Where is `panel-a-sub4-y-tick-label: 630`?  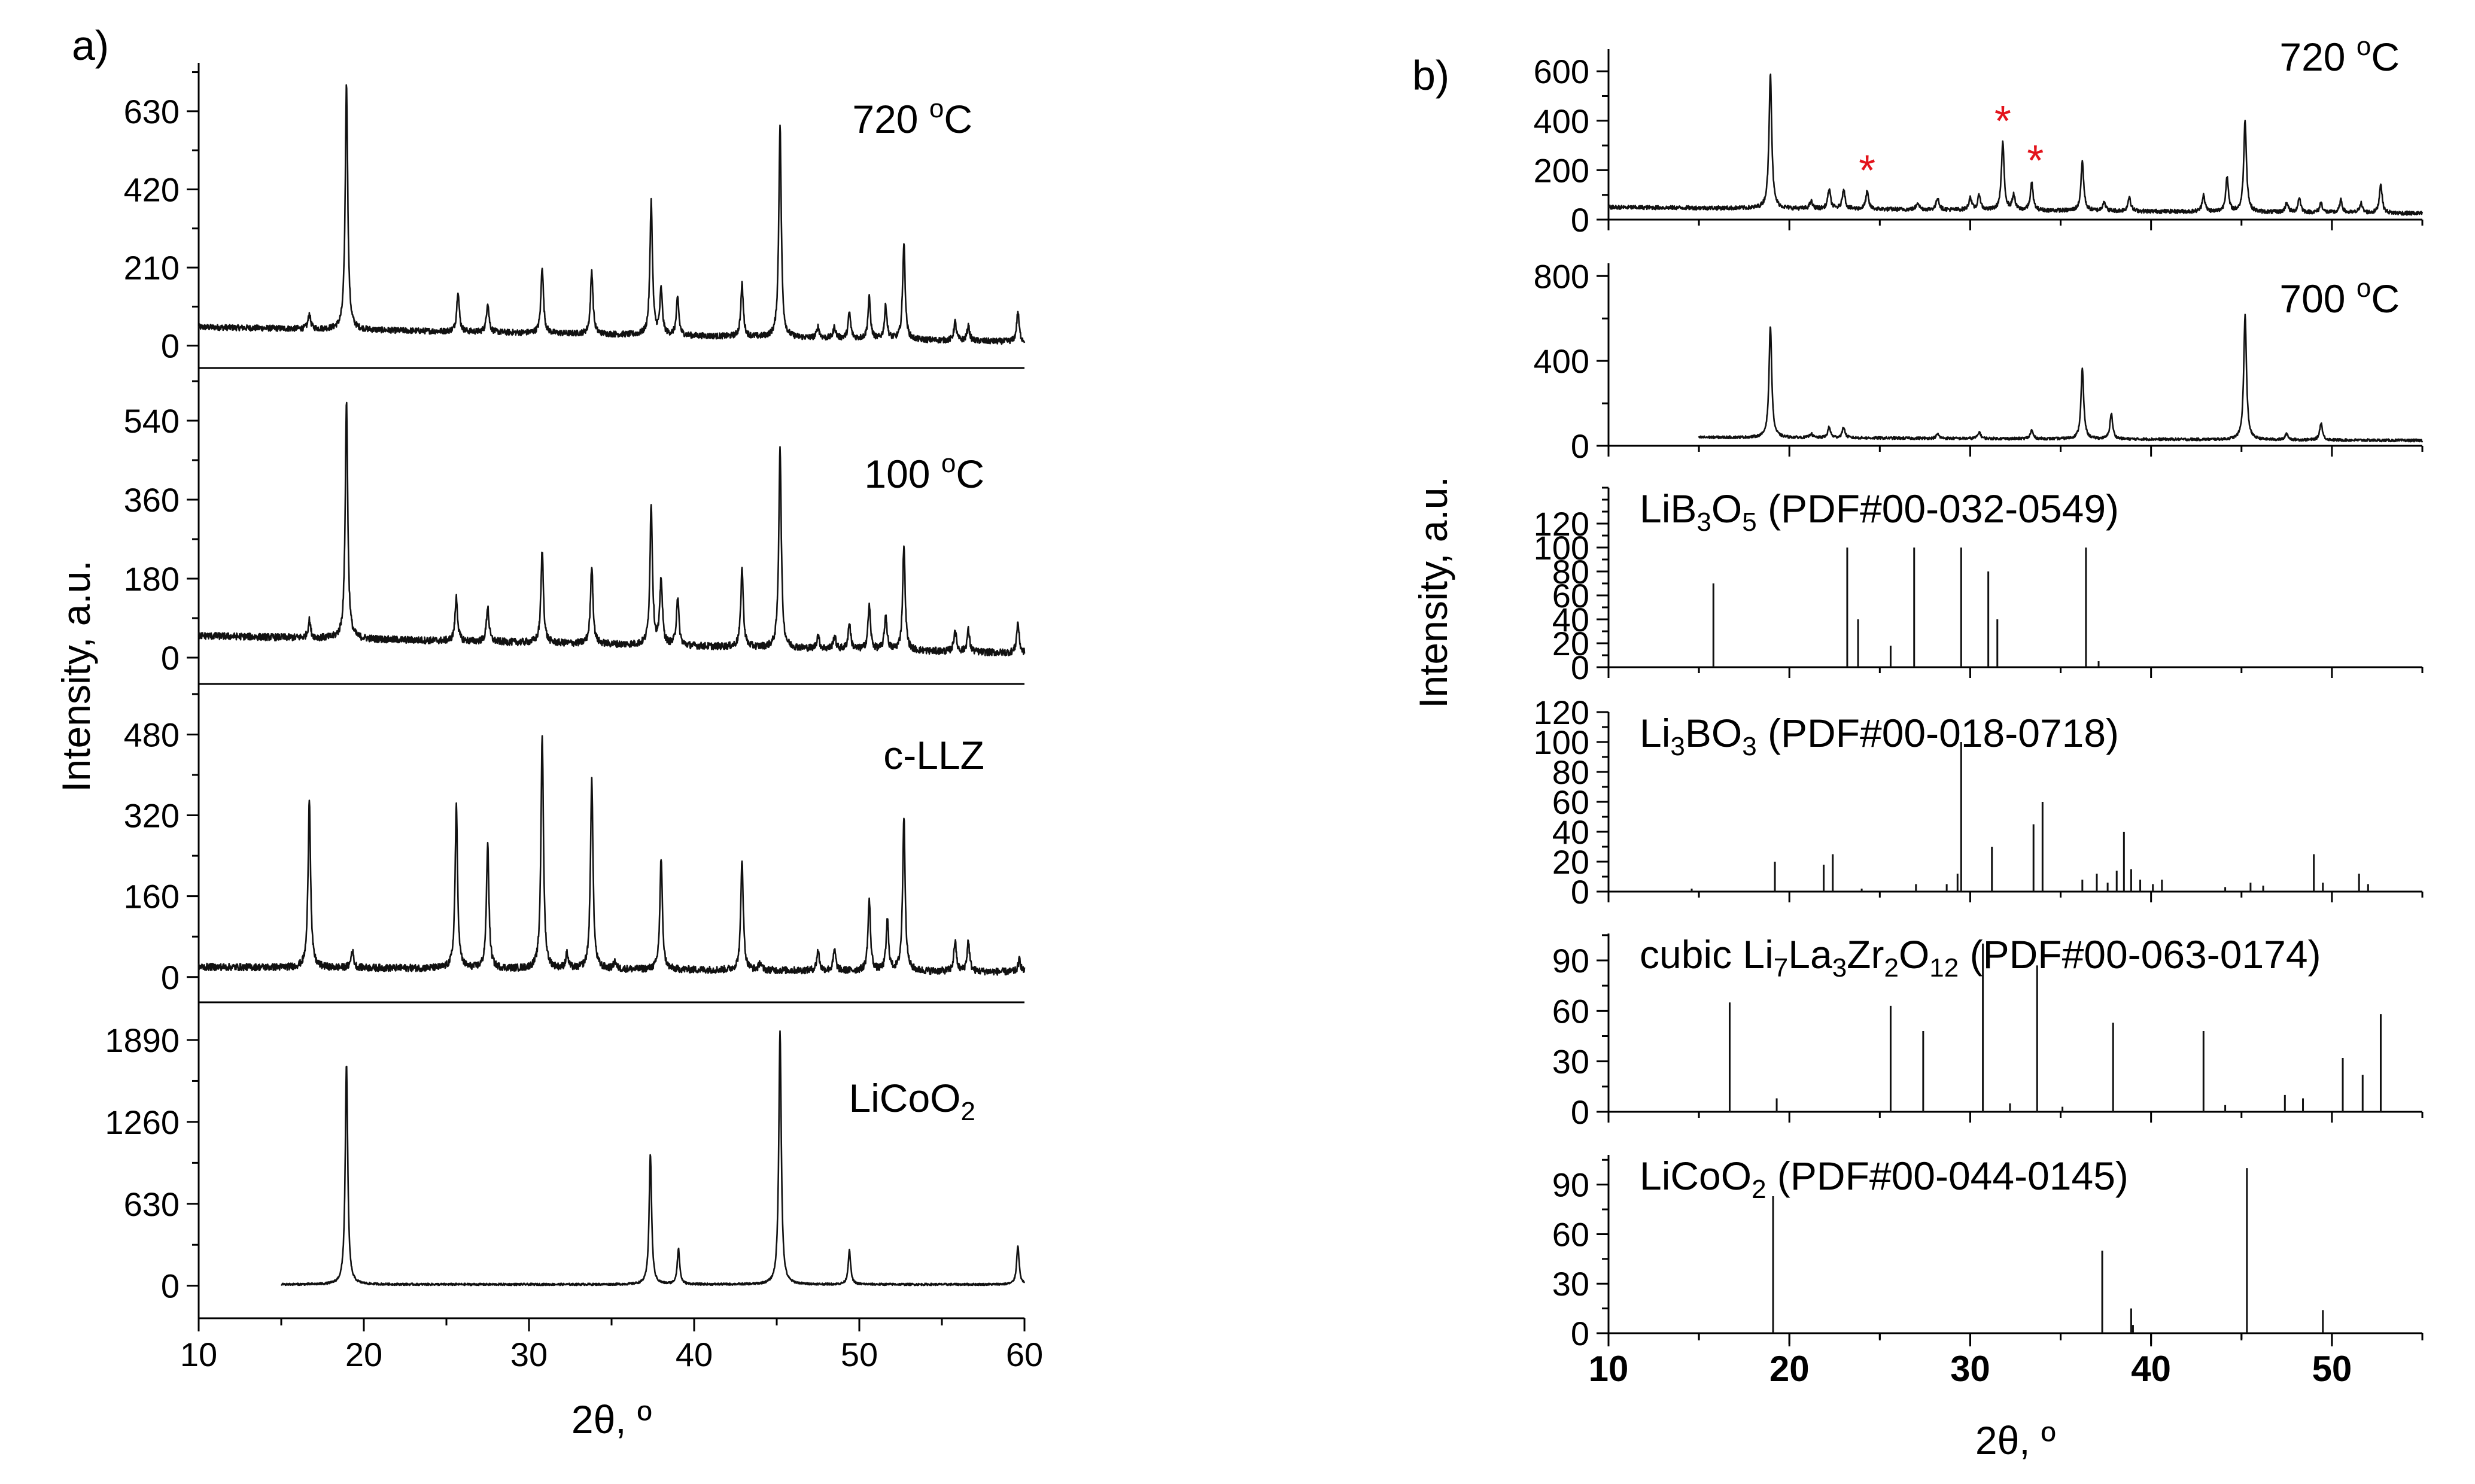
panel-a-sub4-y-tick-label: 630 is located at coordinates (152, 1204).